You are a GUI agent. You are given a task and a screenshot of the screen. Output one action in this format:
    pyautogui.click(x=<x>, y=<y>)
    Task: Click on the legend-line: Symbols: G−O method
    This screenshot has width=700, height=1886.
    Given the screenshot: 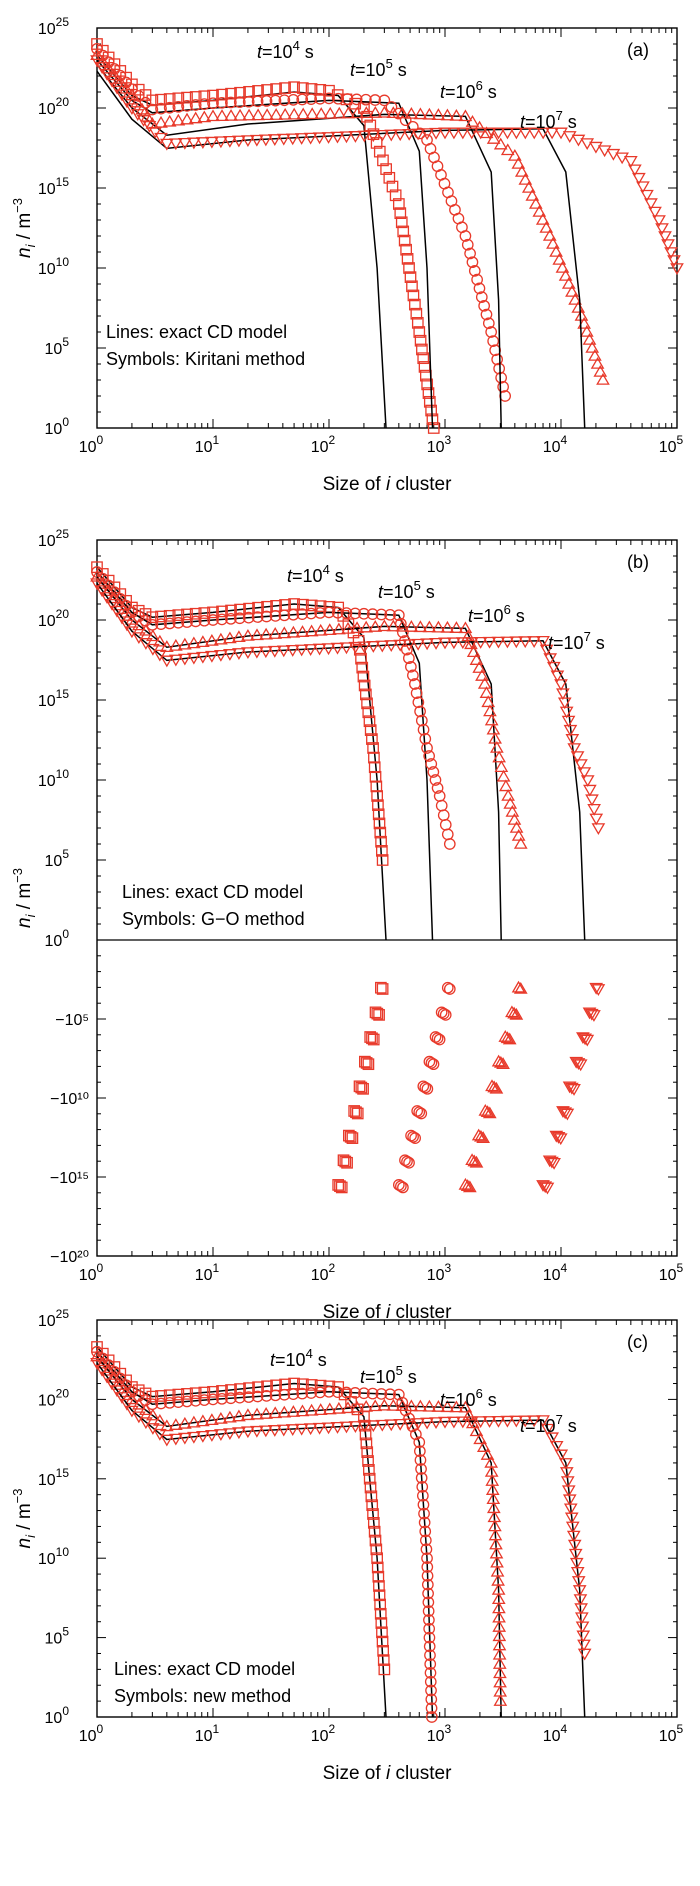 What is the action you would take?
    pyautogui.click(x=213, y=919)
    